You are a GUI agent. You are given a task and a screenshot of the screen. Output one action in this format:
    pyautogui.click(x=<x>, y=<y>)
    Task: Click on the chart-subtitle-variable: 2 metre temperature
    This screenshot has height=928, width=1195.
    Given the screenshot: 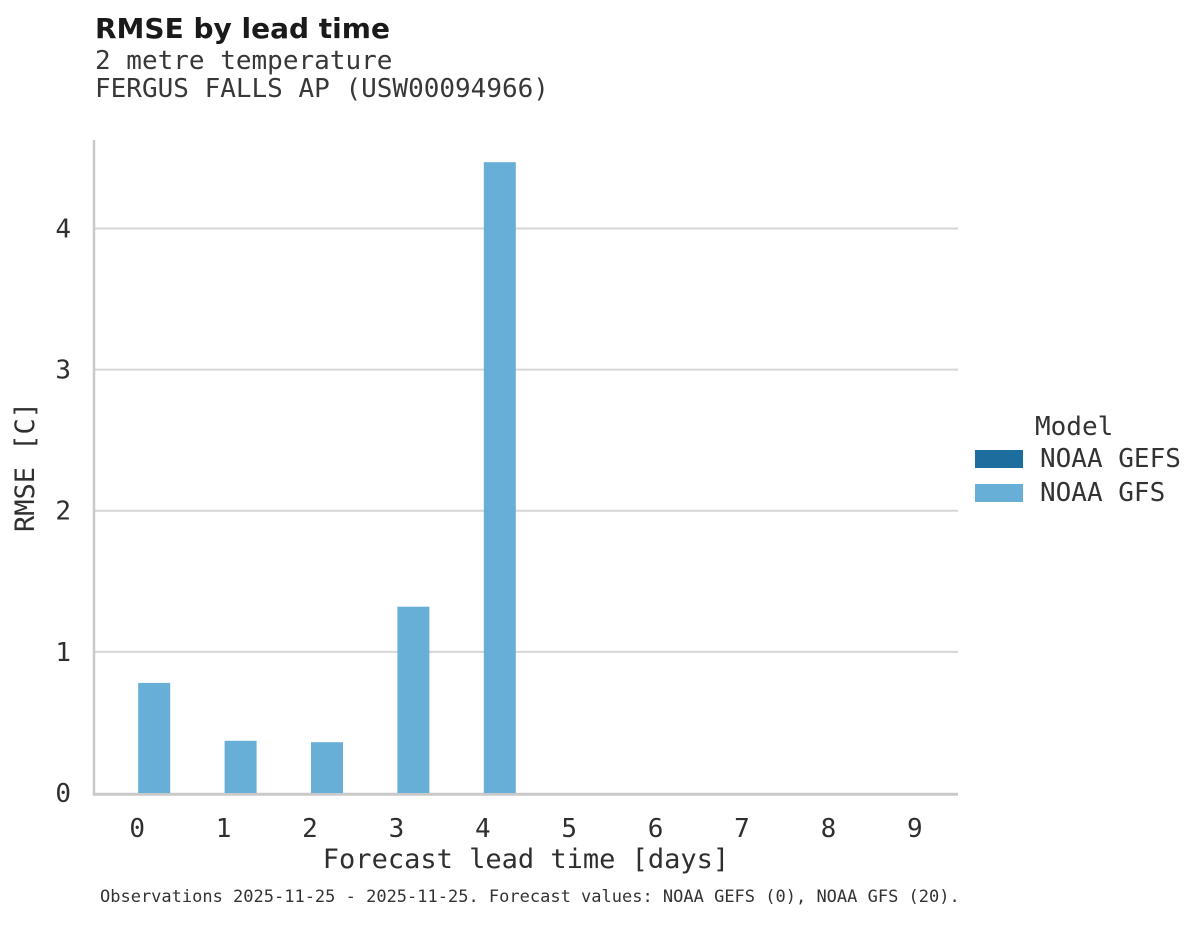 What is the action you would take?
    pyautogui.click(x=244, y=61)
    